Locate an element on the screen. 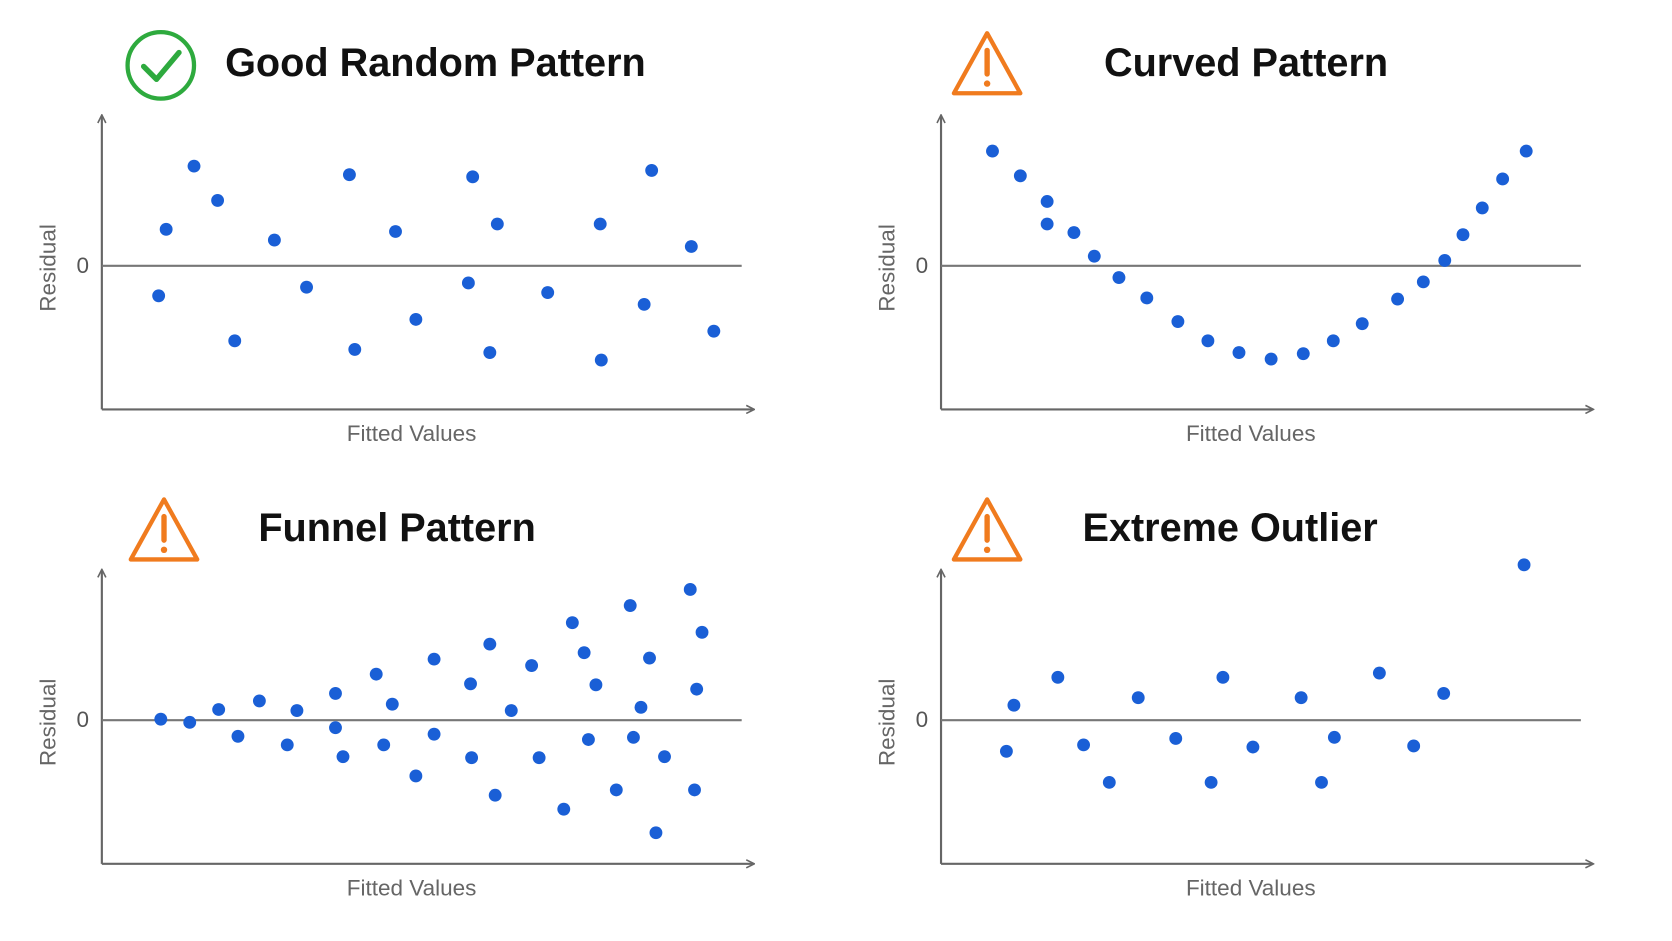 This screenshot has width=1672, height=941. panel-title: Curved Pattern is located at coordinates (1246, 63).